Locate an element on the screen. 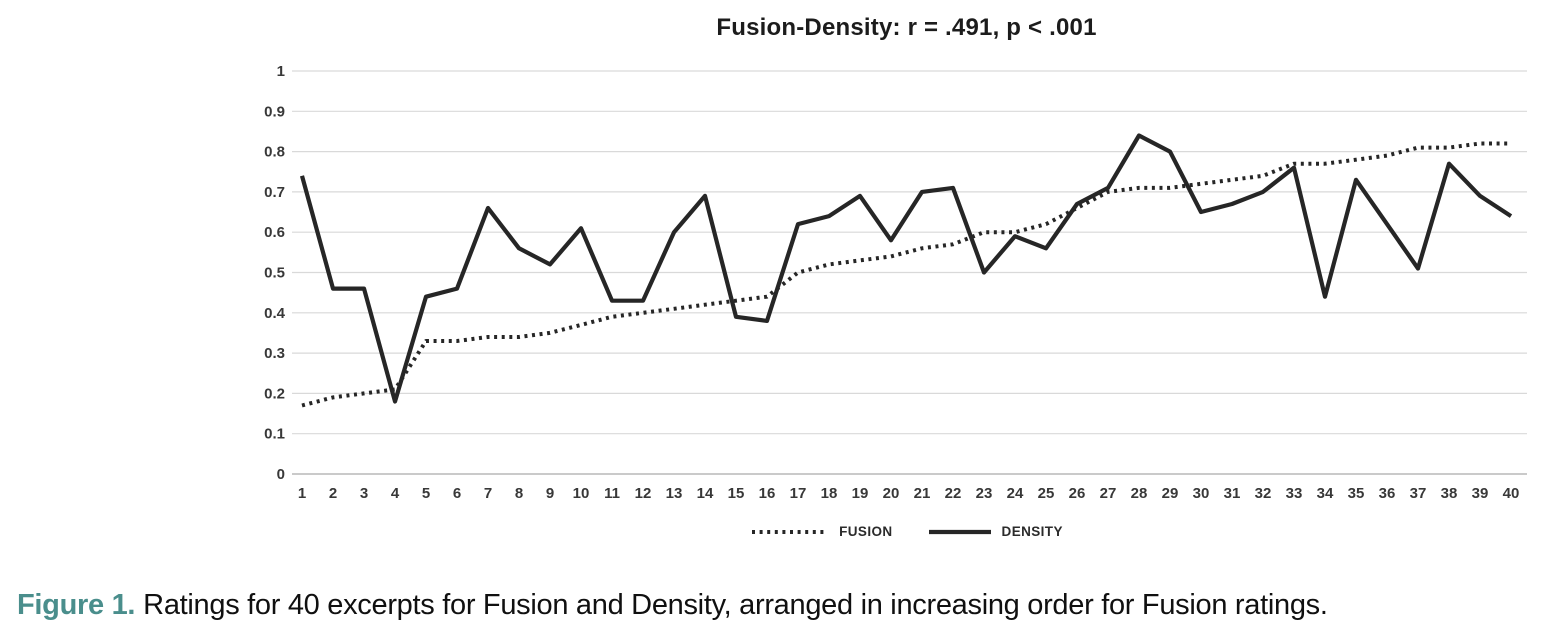 The image size is (1549, 642). x-axis-label: 2 is located at coordinates (333, 493).